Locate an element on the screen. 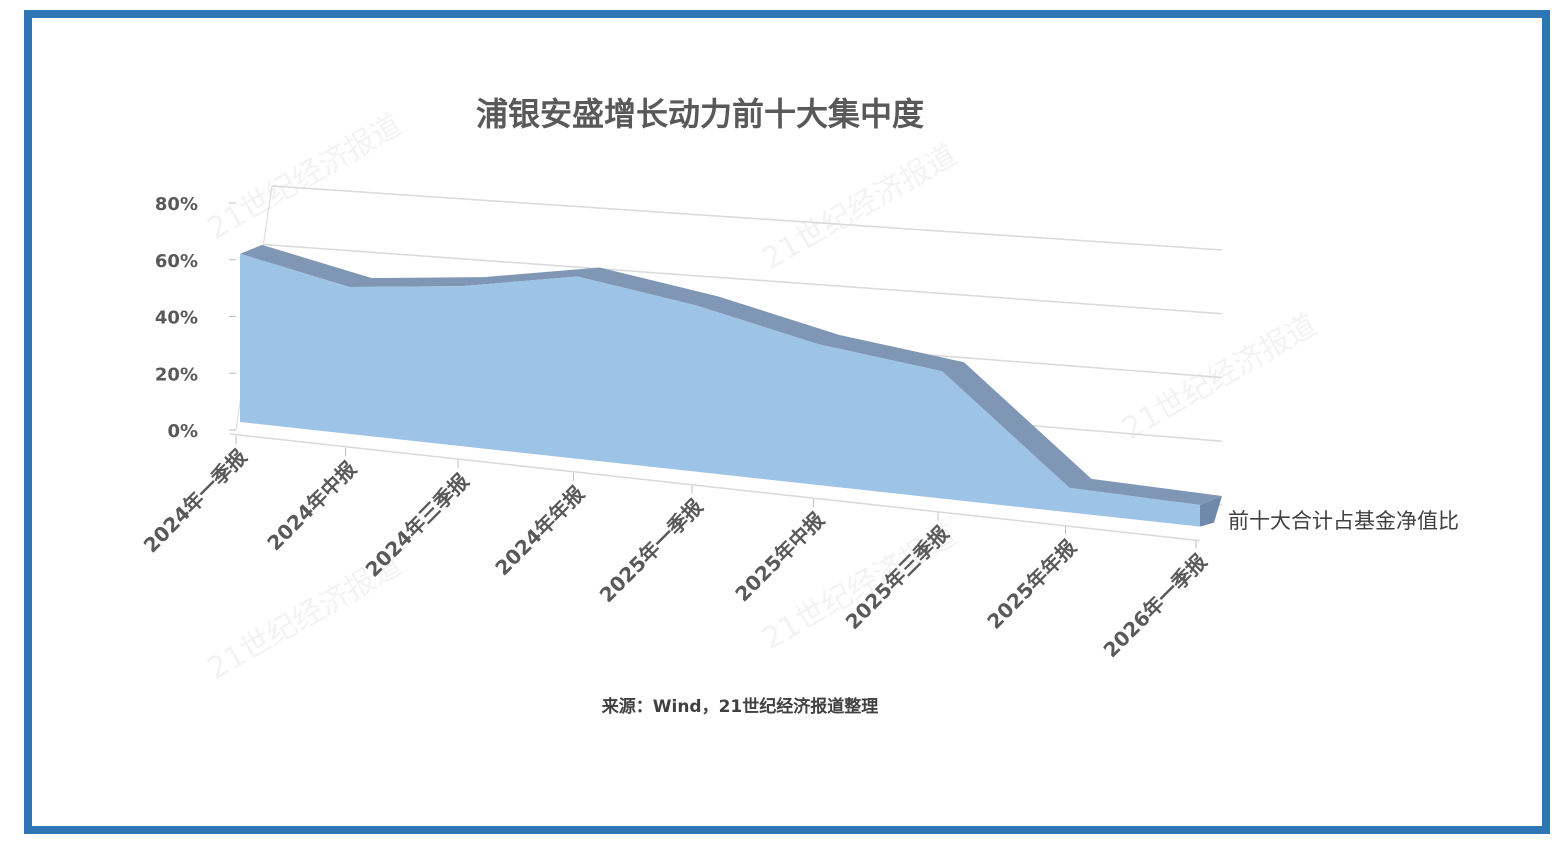 The height and width of the screenshot is (860, 1566). x-tick-label: 2024年一季报 is located at coordinates (195, 501).